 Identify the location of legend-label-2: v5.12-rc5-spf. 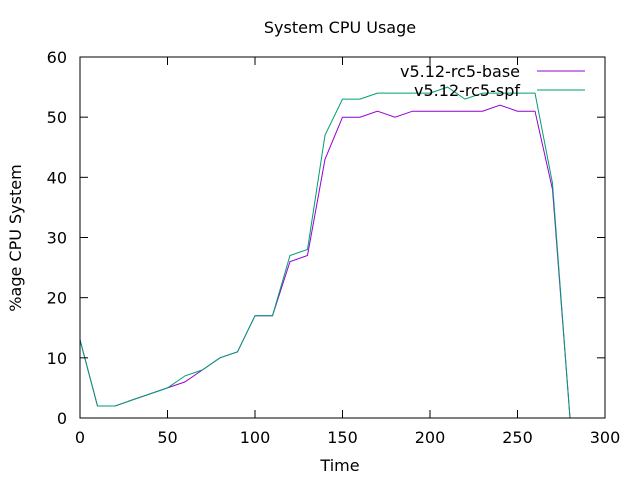
(467, 90).